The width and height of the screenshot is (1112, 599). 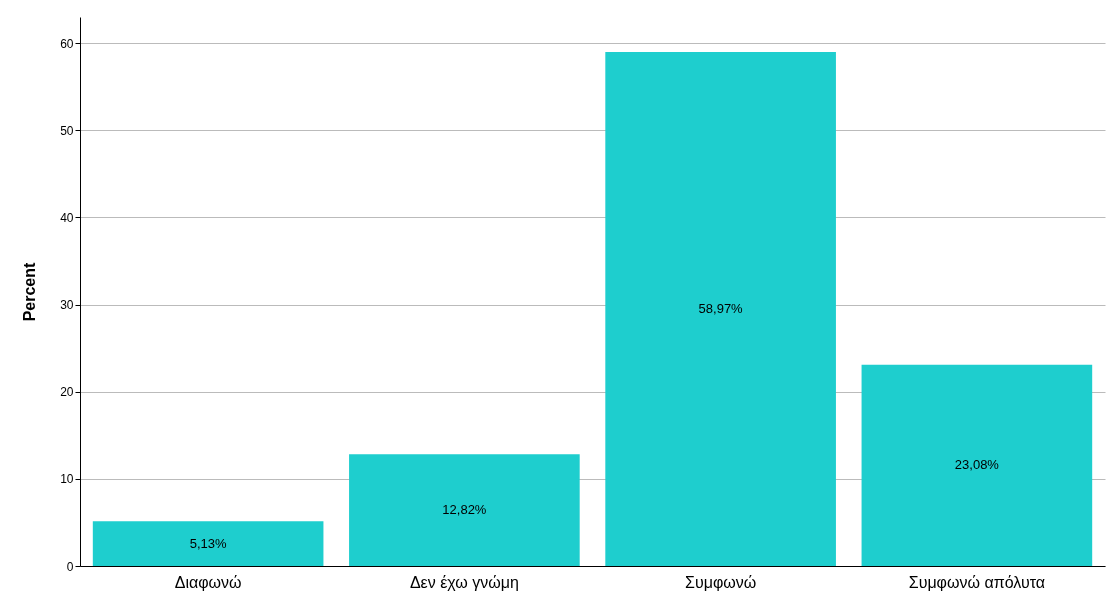 I want to click on y-tick-label: 30, so click(x=67, y=305).